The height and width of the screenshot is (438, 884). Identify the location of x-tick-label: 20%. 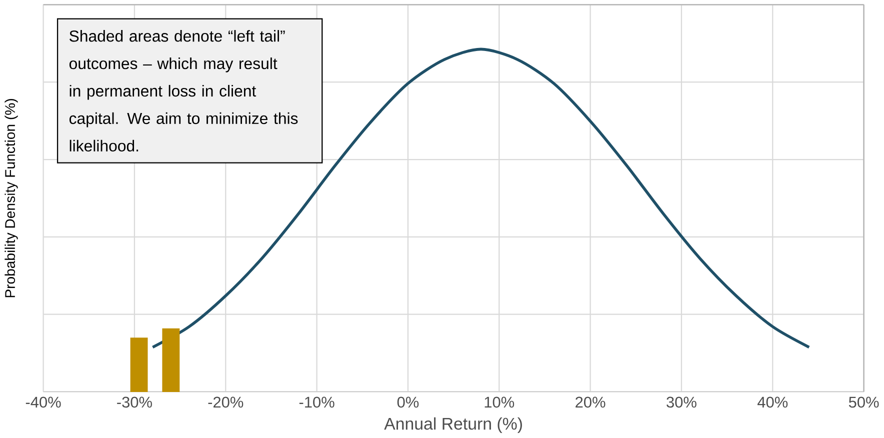
(591, 402).